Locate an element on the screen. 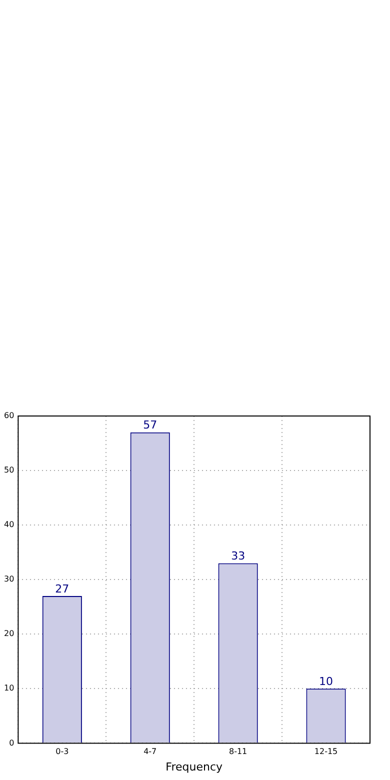 The height and width of the screenshot is (780, 390). data-label: 27 is located at coordinates (62, 589).